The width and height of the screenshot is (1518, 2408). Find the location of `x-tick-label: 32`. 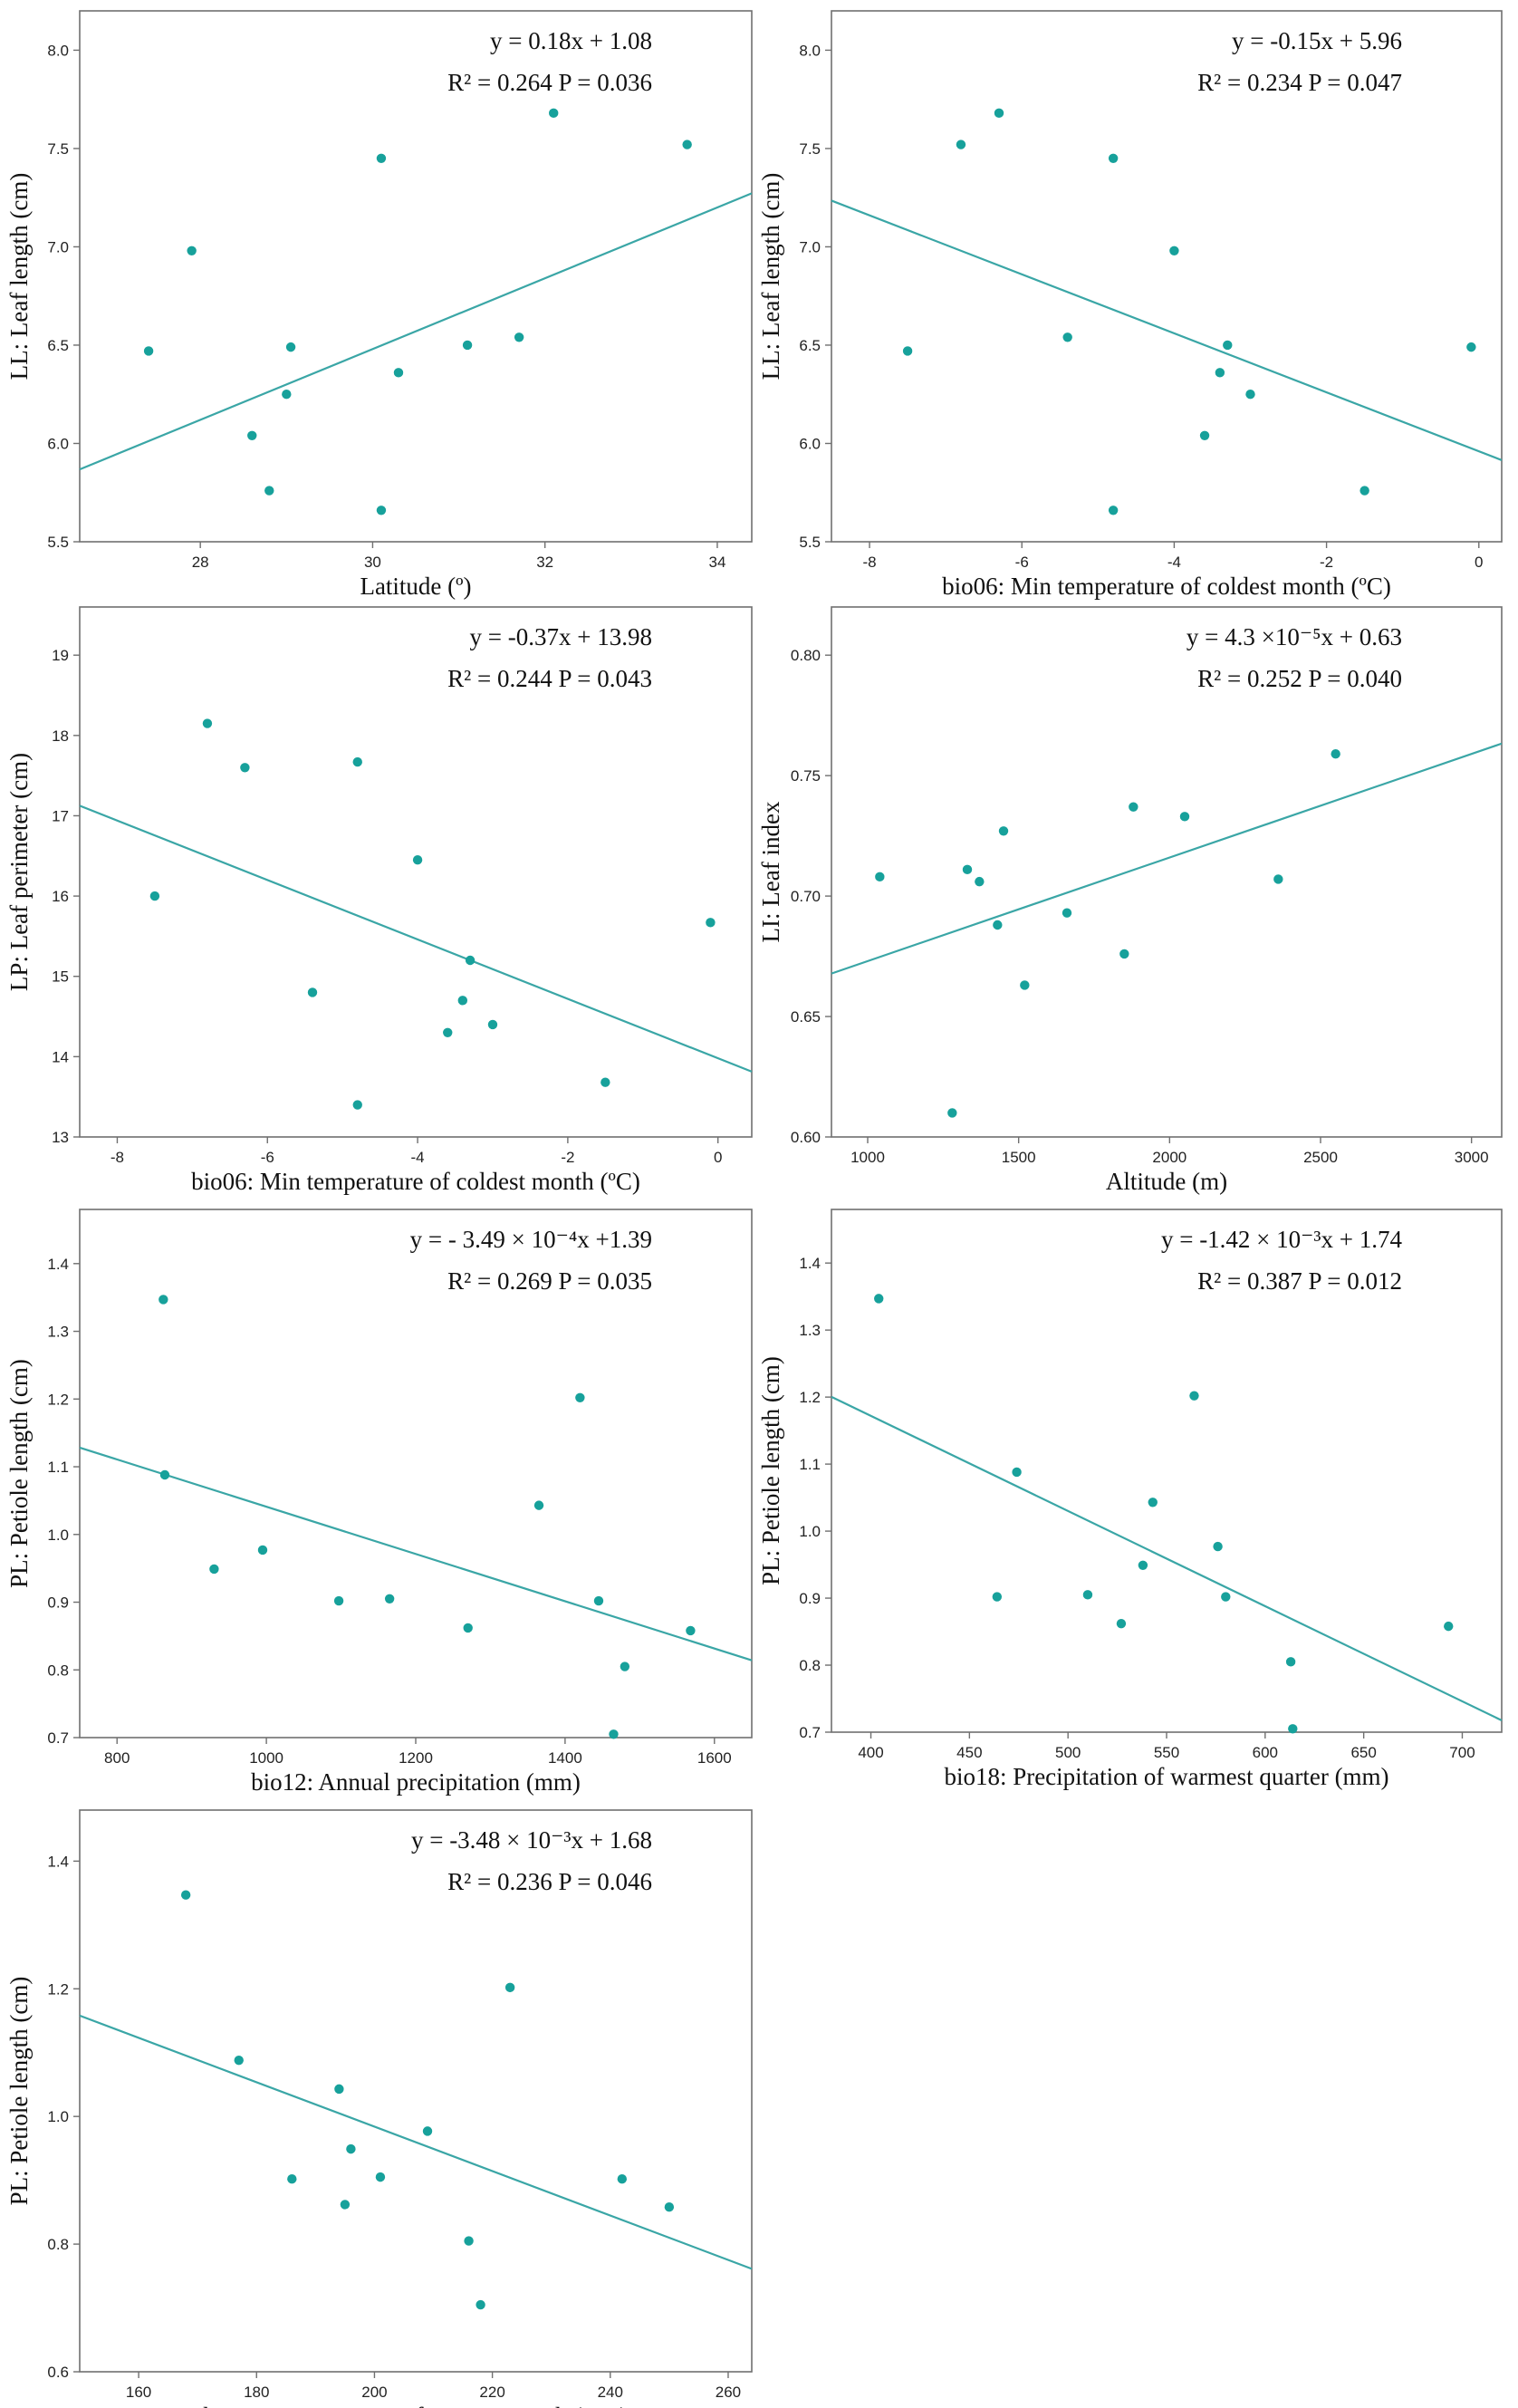

x-tick-label: 32 is located at coordinates (544, 562).